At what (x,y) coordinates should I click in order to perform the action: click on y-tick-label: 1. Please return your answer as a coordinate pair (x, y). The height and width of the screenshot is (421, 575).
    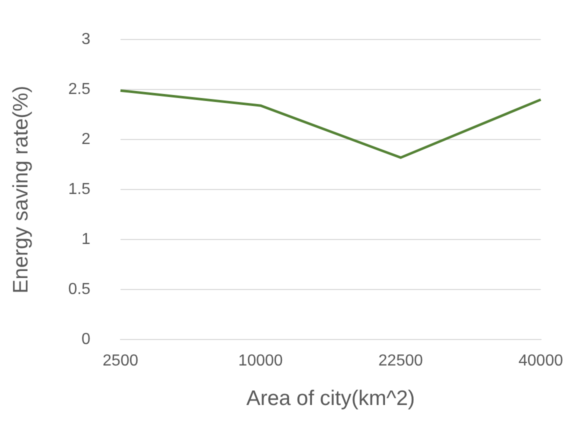
    Looking at the image, I should click on (86, 239).